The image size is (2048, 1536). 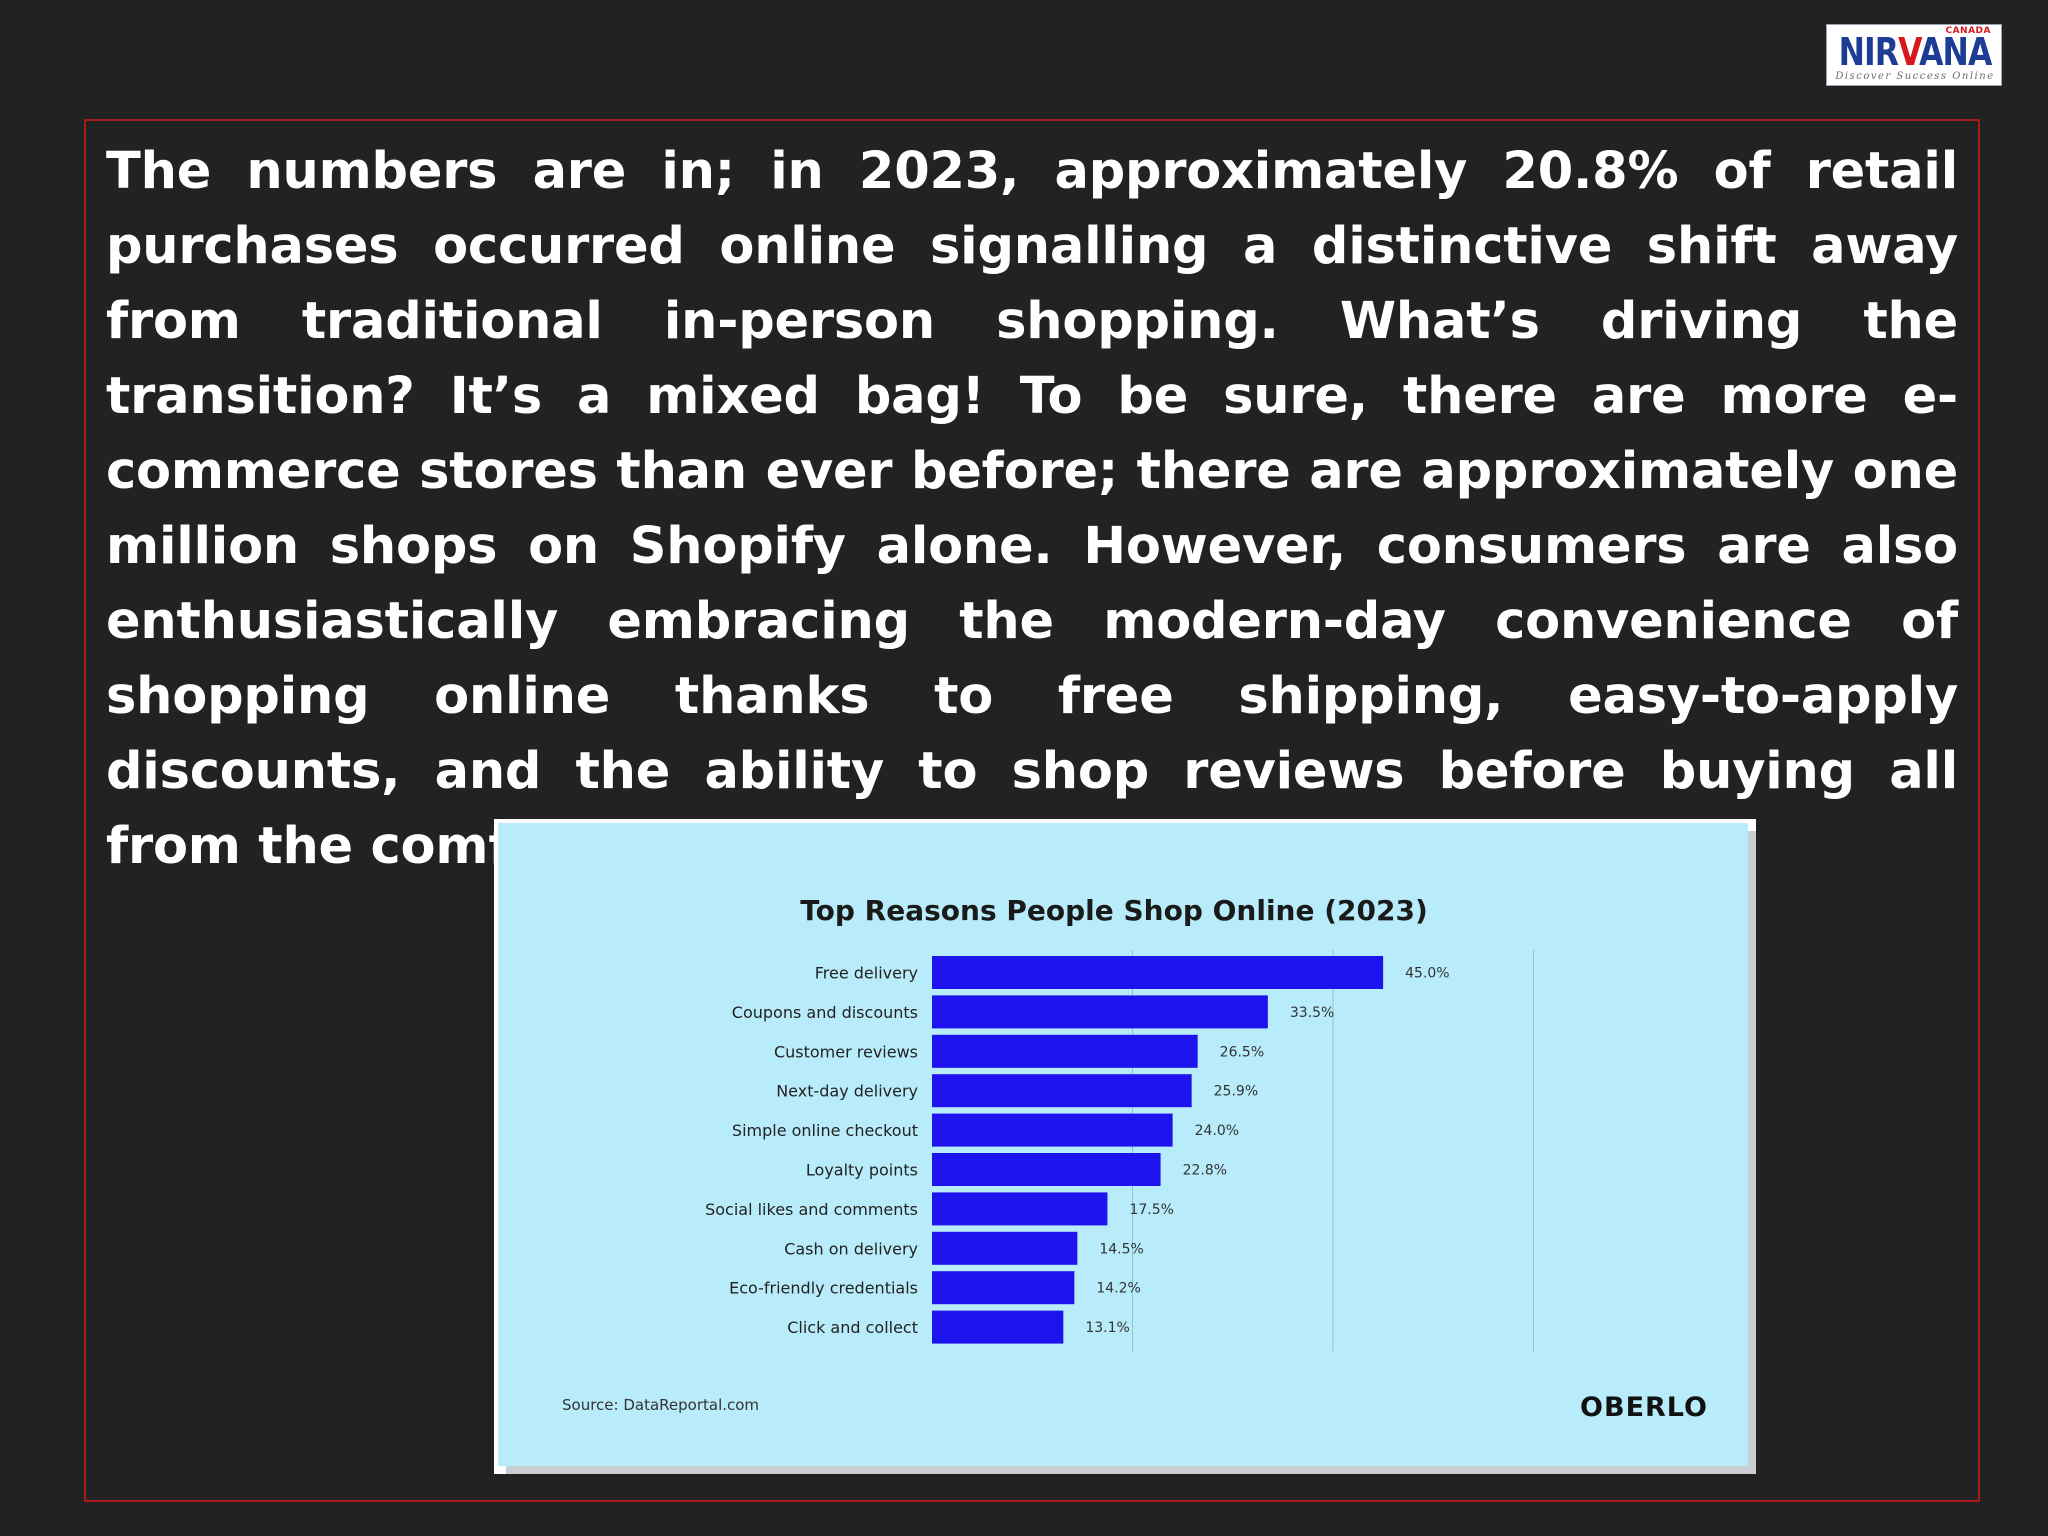 I want to click on category-label: Customer reviews, so click(x=846, y=1051).